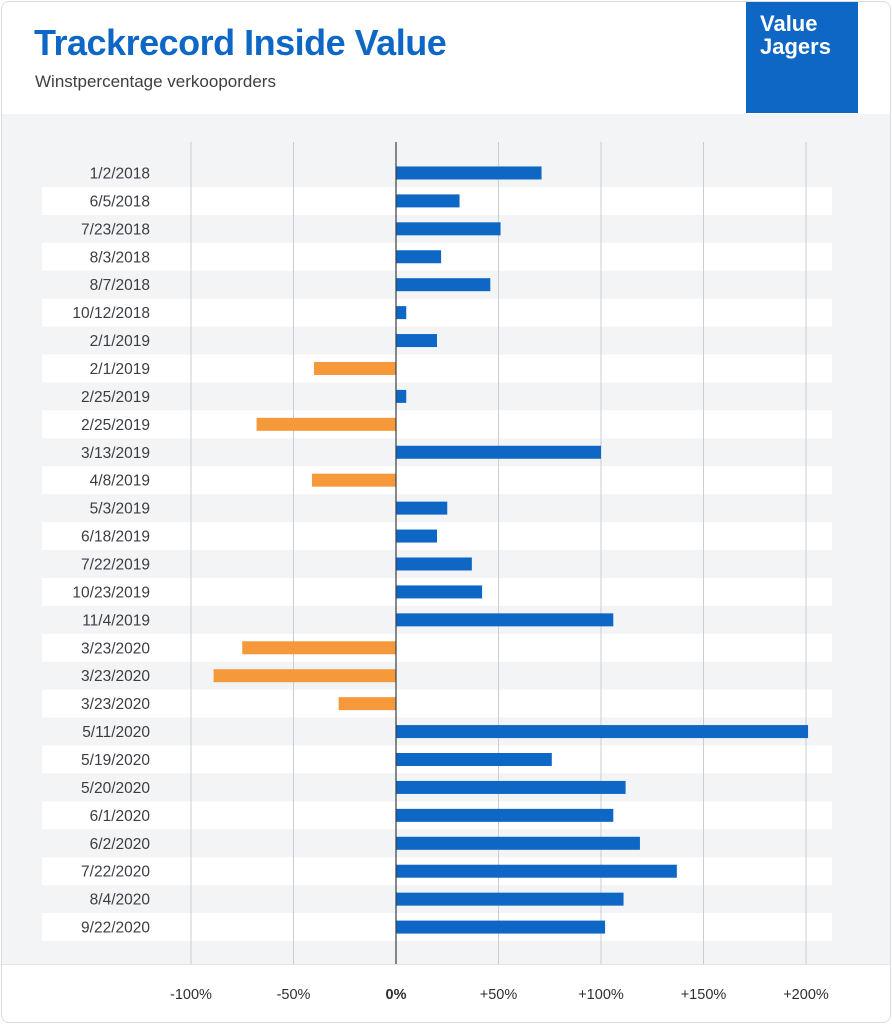  Describe the element at coordinates (115, 564) in the screenshot. I see `category-label: 7/22/2019` at that location.